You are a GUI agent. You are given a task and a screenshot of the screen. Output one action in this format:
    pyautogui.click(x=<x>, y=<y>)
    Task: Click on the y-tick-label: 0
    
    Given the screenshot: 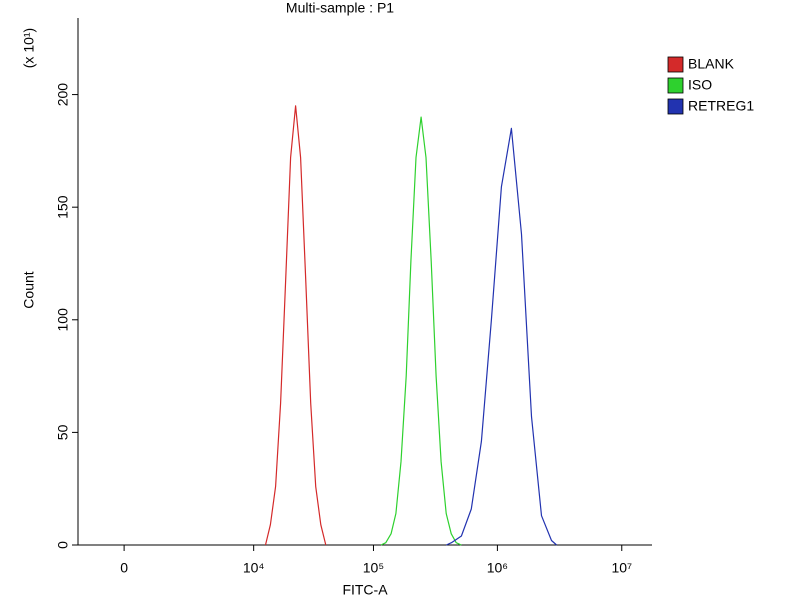 What is the action you would take?
    pyautogui.click(x=63, y=545)
    